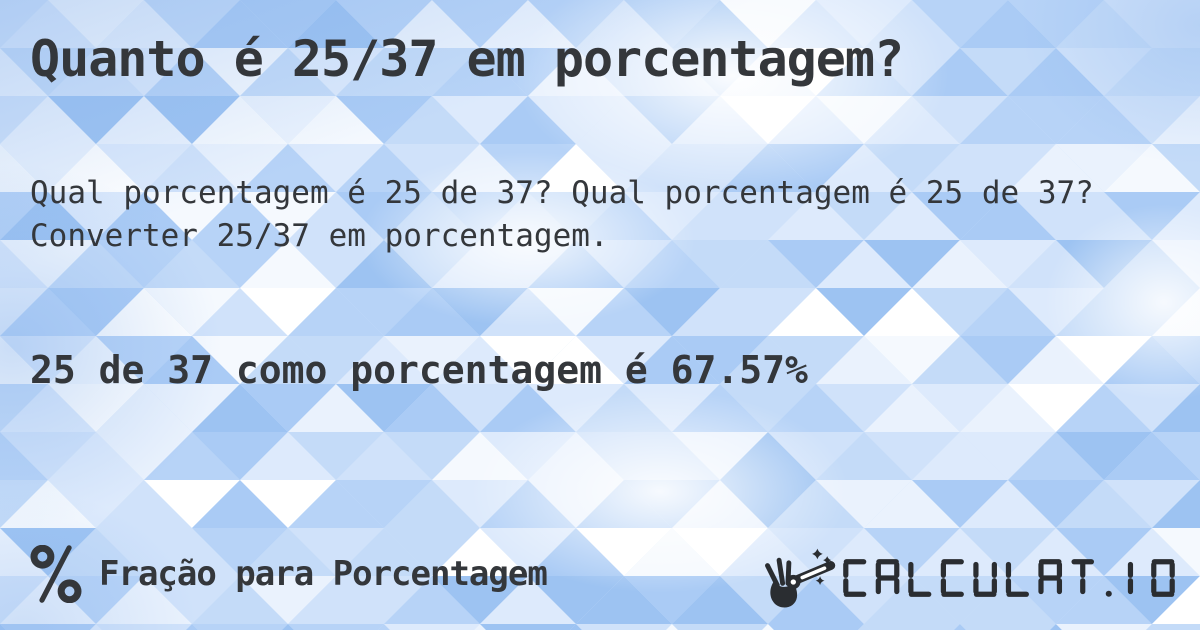 This screenshot has width=1200, height=630. What do you see at coordinates (56, 574) in the screenshot?
I see `percent-icon` at bounding box center [56, 574].